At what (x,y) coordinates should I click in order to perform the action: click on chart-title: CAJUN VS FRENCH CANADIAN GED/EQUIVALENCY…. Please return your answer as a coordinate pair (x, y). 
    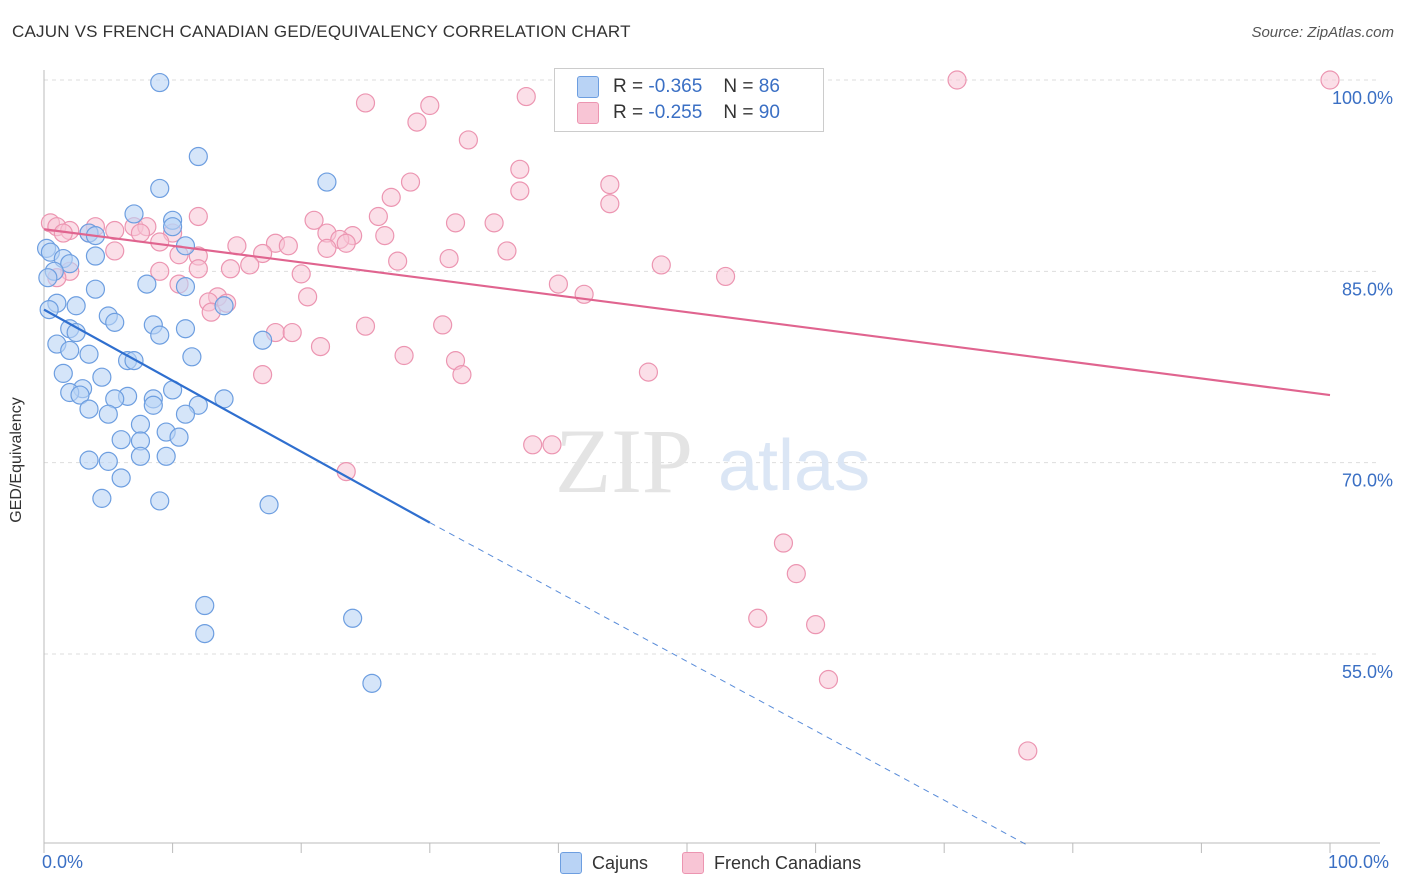
    Looking at the image, I should click on (321, 31).